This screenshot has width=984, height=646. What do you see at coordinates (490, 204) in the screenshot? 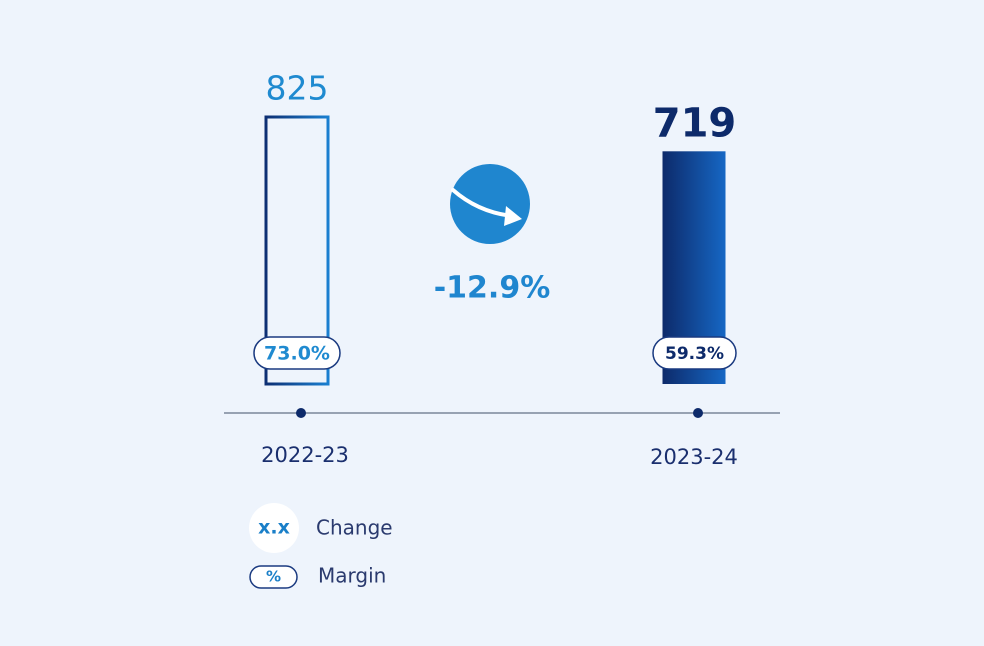
I see `change-icon` at bounding box center [490, 204].